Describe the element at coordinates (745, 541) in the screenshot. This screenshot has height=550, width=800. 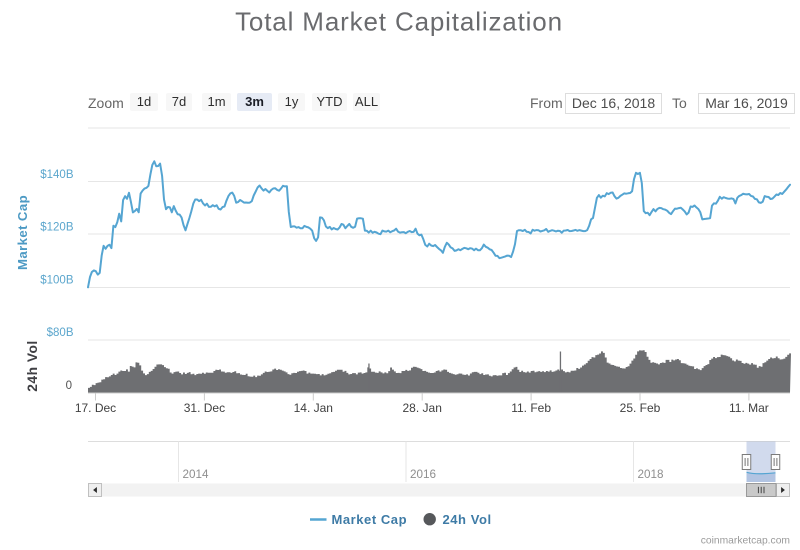
I see `svg-text: coinmarketcap.com` at that location.